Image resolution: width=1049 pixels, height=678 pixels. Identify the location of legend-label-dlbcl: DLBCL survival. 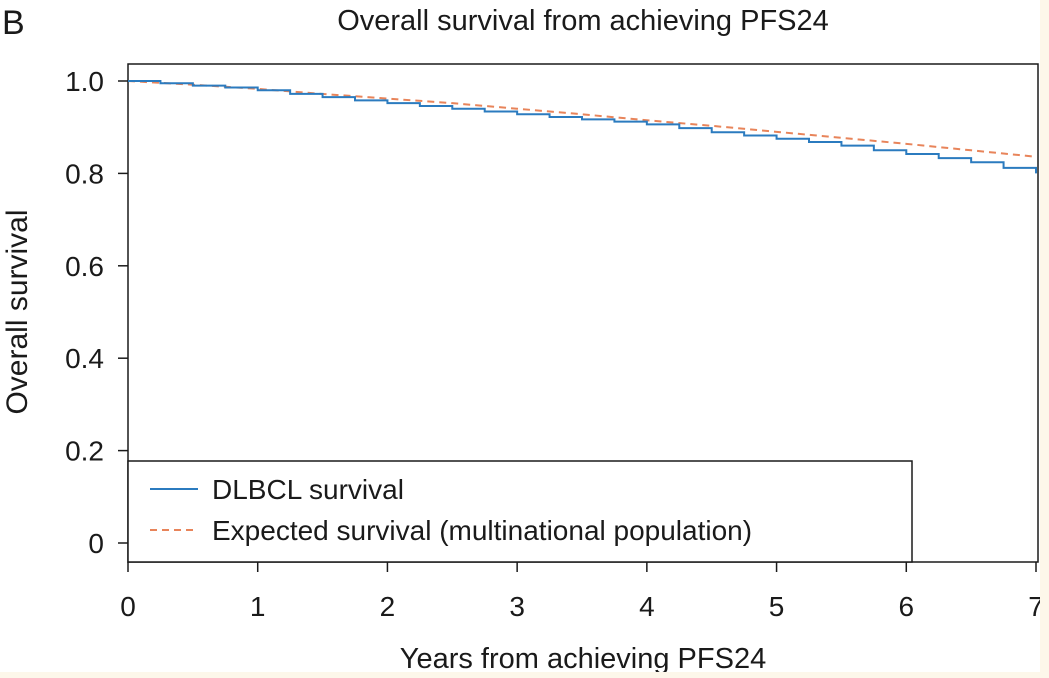
(308, 489).